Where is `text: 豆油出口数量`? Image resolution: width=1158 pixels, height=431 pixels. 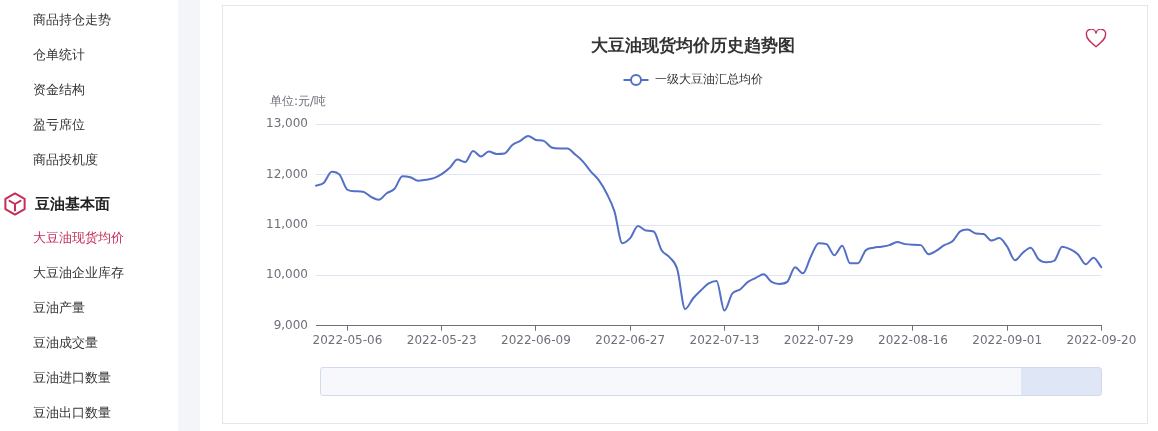
text: 豆油出口数量 is located at coordinates (72, 413).